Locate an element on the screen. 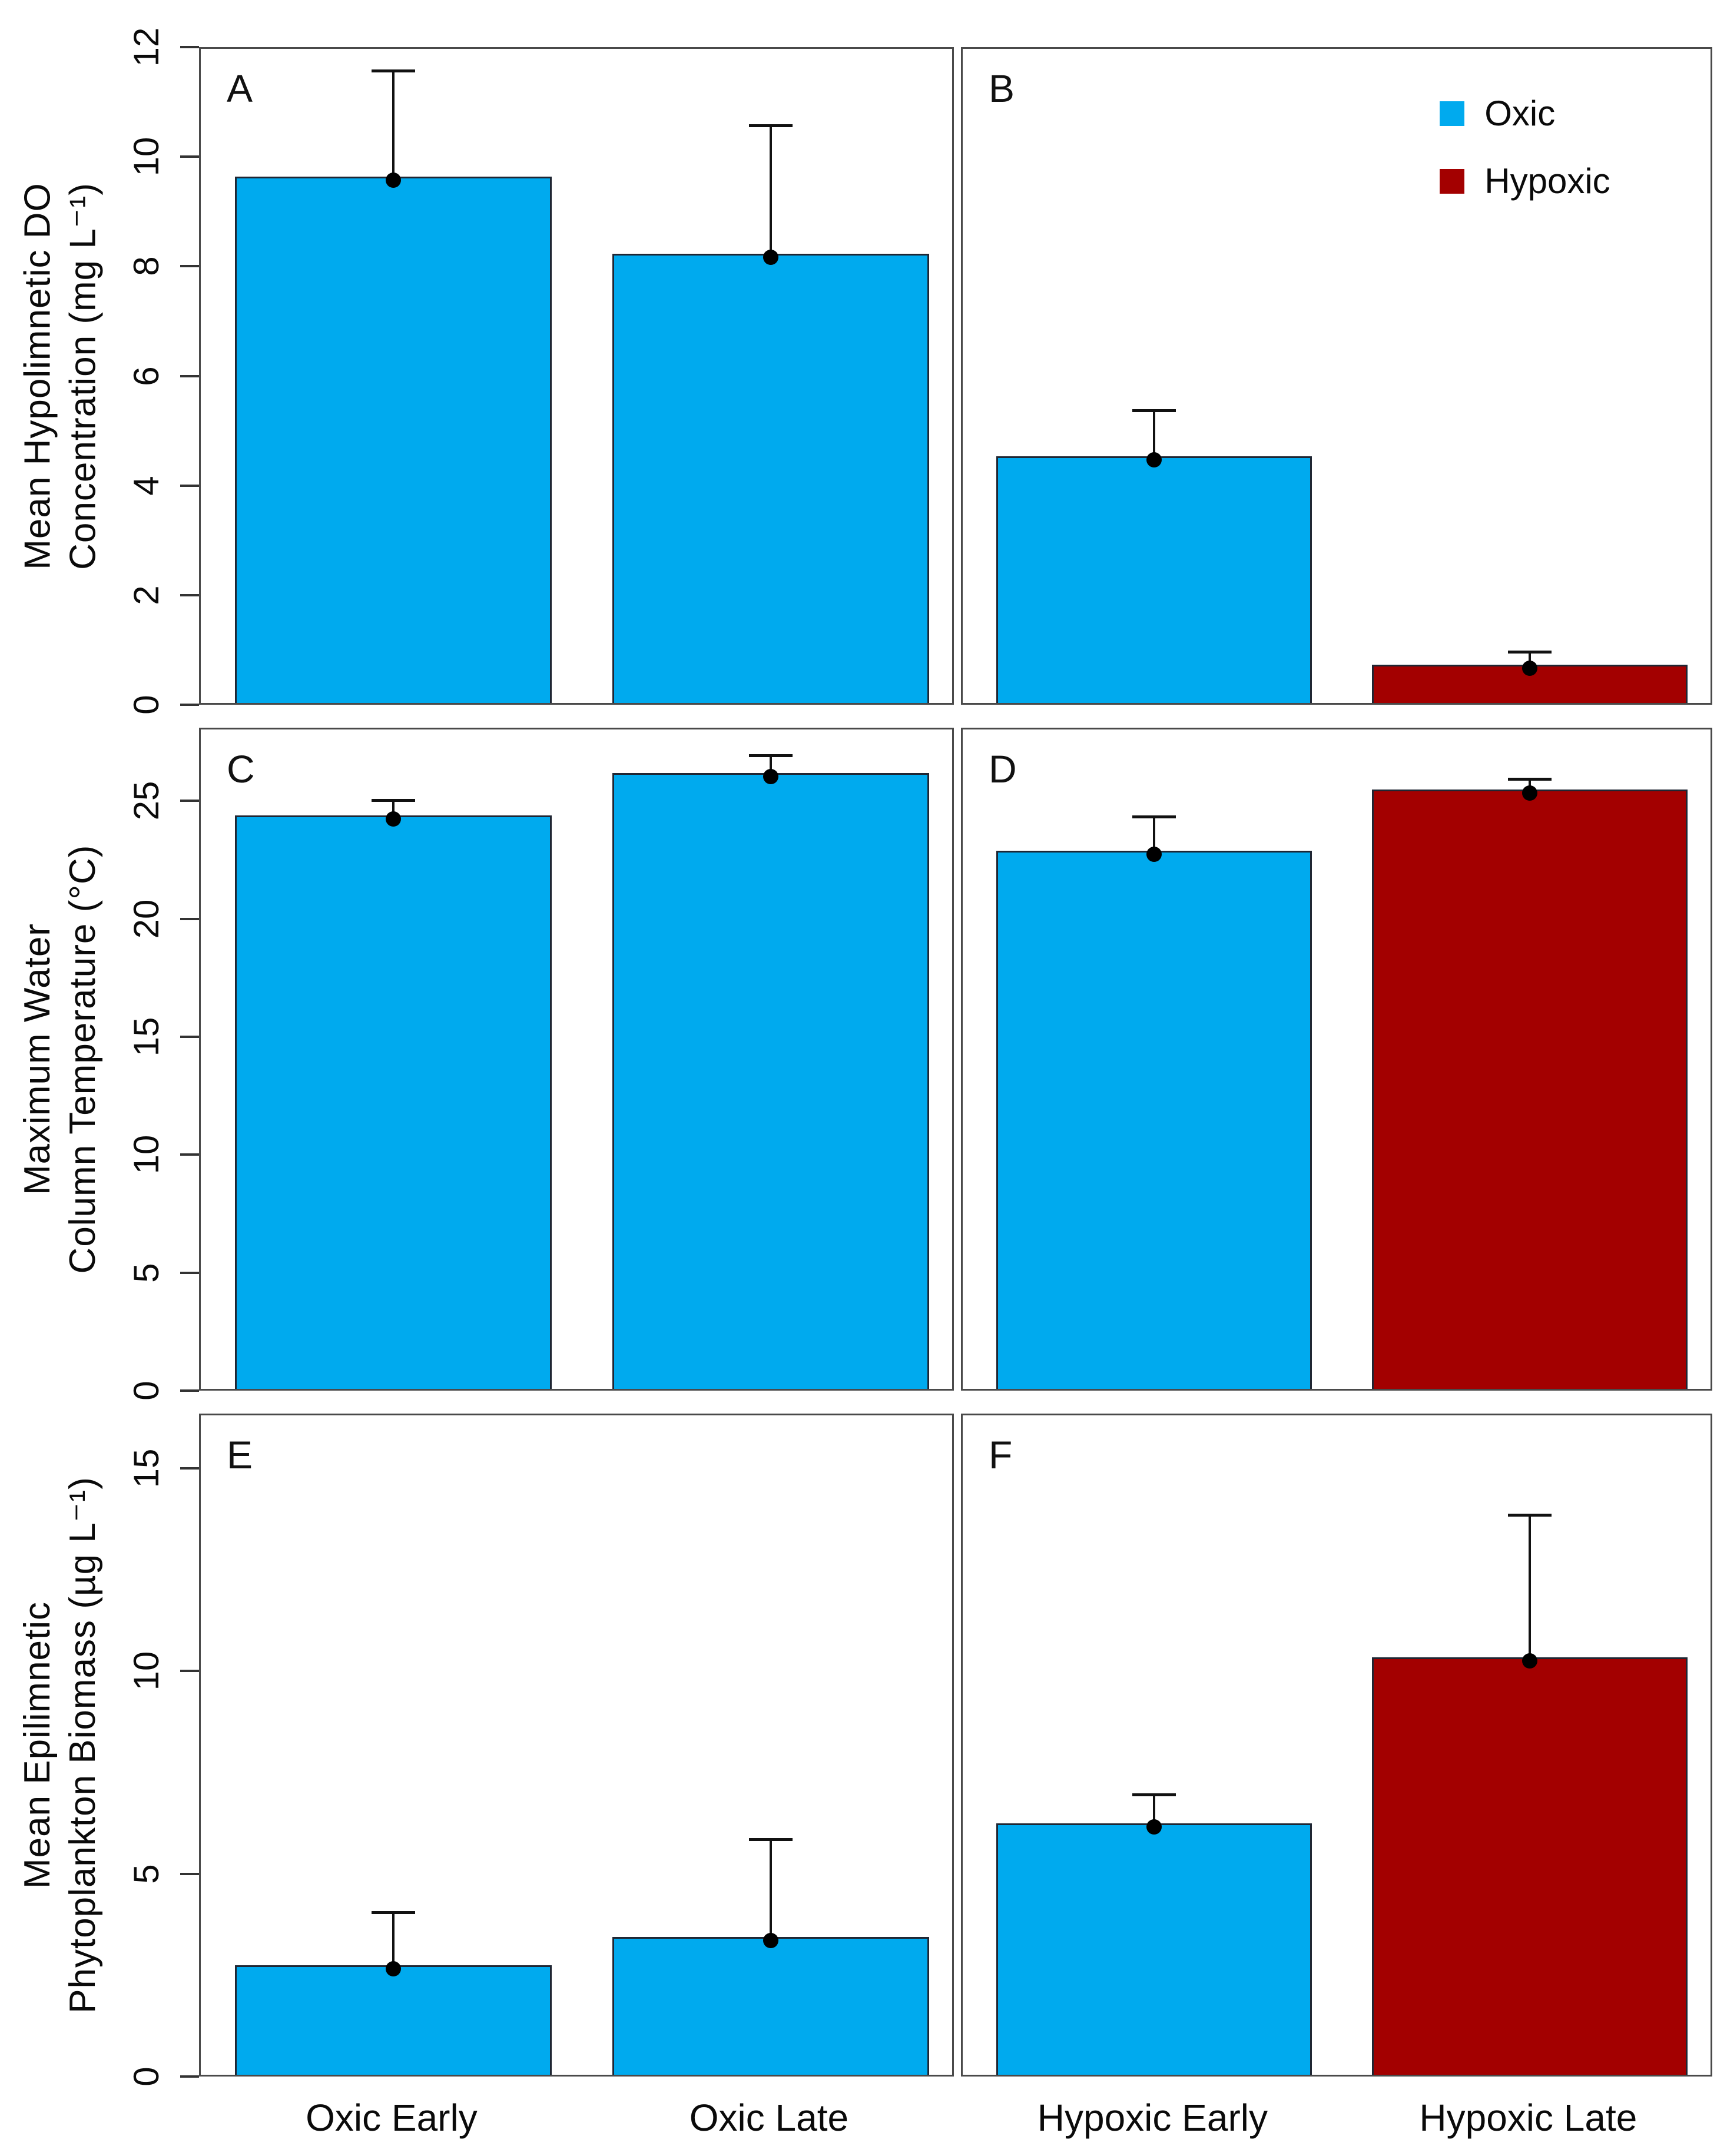 Image resolution: width=1727 pixels, height=2156 pixels. x-axis-label: Hypoxic Early is located at coordinates (1152, 2118).